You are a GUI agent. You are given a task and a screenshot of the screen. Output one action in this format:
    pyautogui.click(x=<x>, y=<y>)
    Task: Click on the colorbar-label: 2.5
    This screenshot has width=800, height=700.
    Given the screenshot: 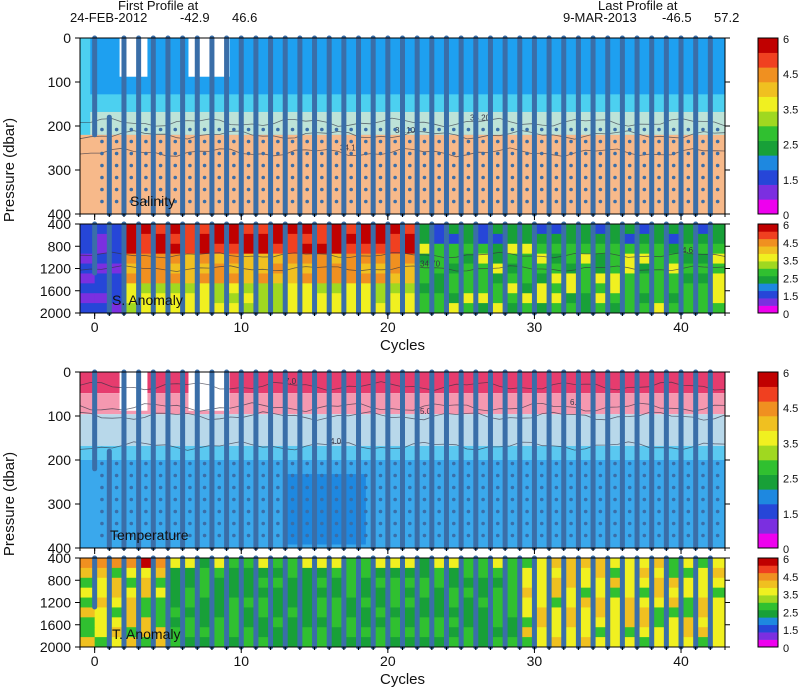 What is the action you would take?
    pyautogui.click(x=790, y=146)
    